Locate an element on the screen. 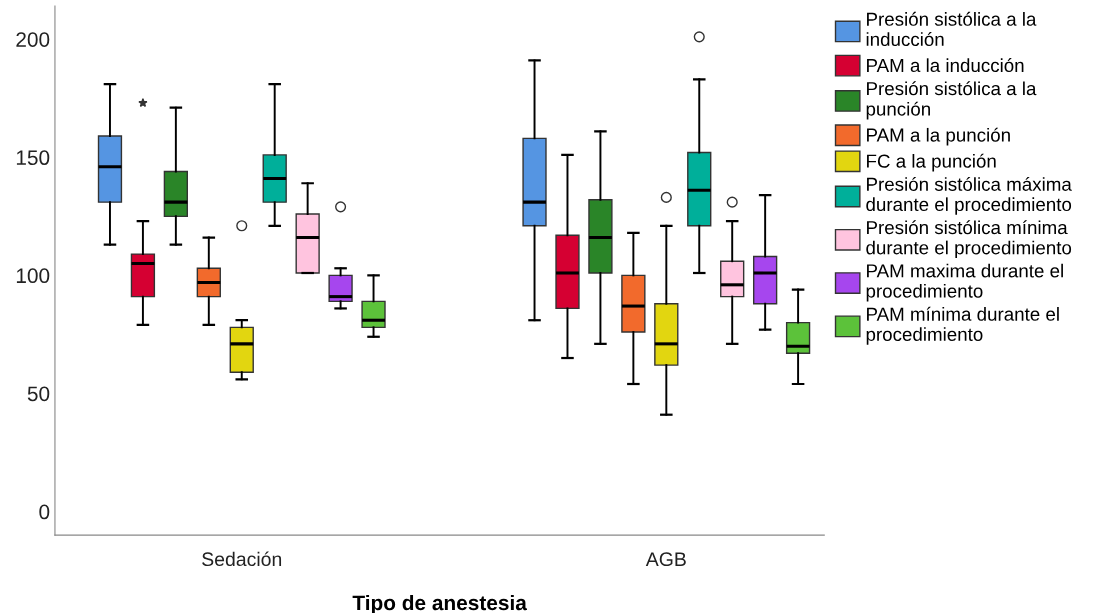 The width and height of the screenshot is (1099, 613). y-tick-label: 50 is located at coordinates (38, 394).